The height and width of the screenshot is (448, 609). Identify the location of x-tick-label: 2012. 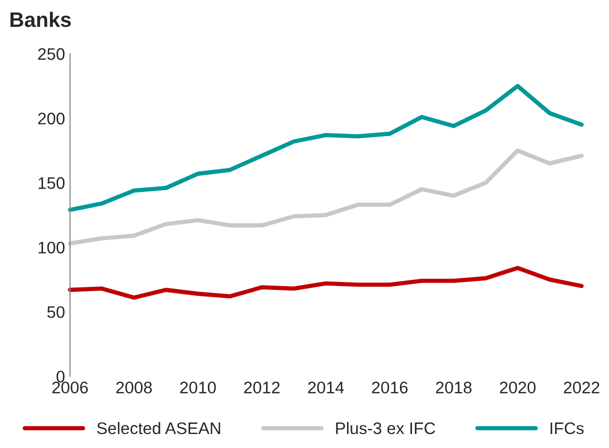
(262, 388).